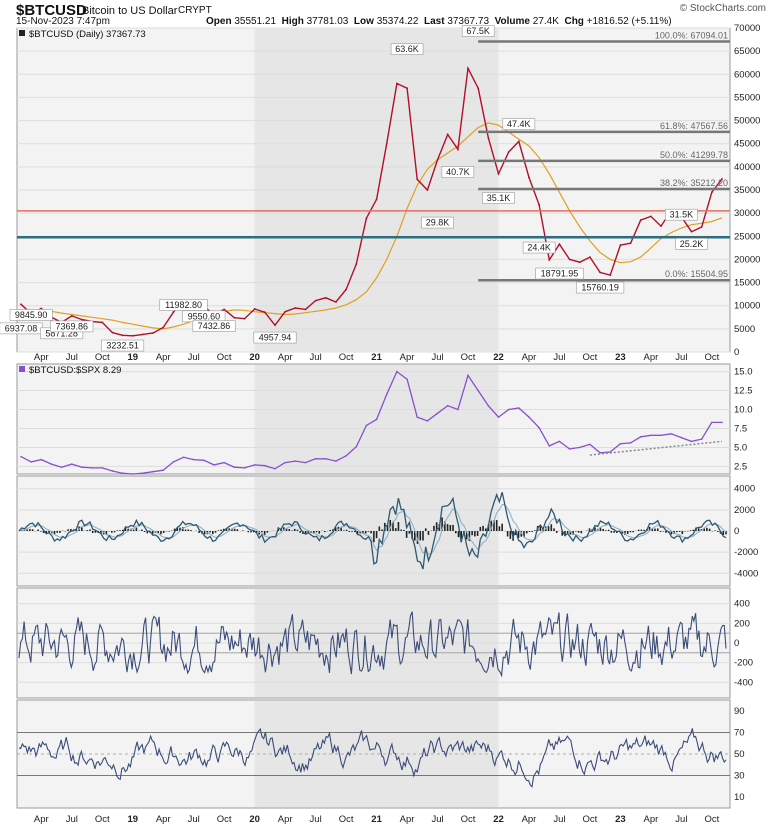 This screenshot has width=780, height=828. I want to click on rsi-tick-label: 70, so click(739, 732).